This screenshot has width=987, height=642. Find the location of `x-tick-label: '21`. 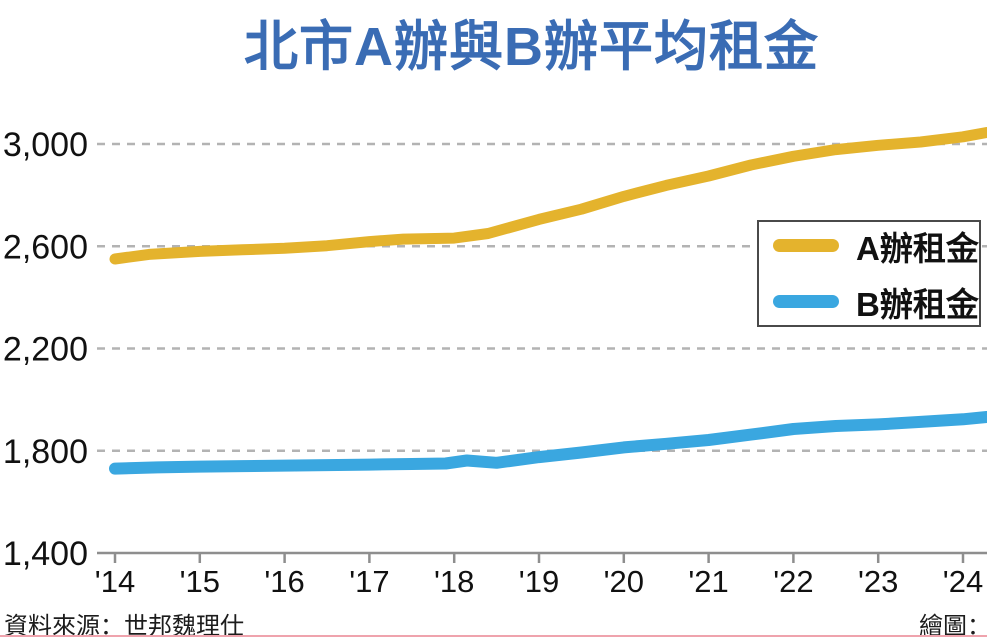

x-tick-label: '21 is located at coordinates (708, 581).